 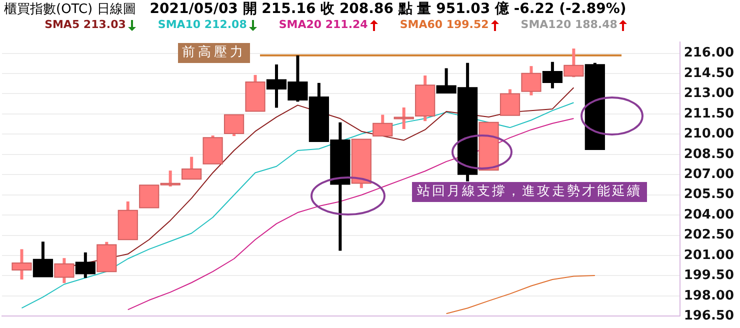 I want to click on y-tick-label: 196.50, so click(x=709, y=316).